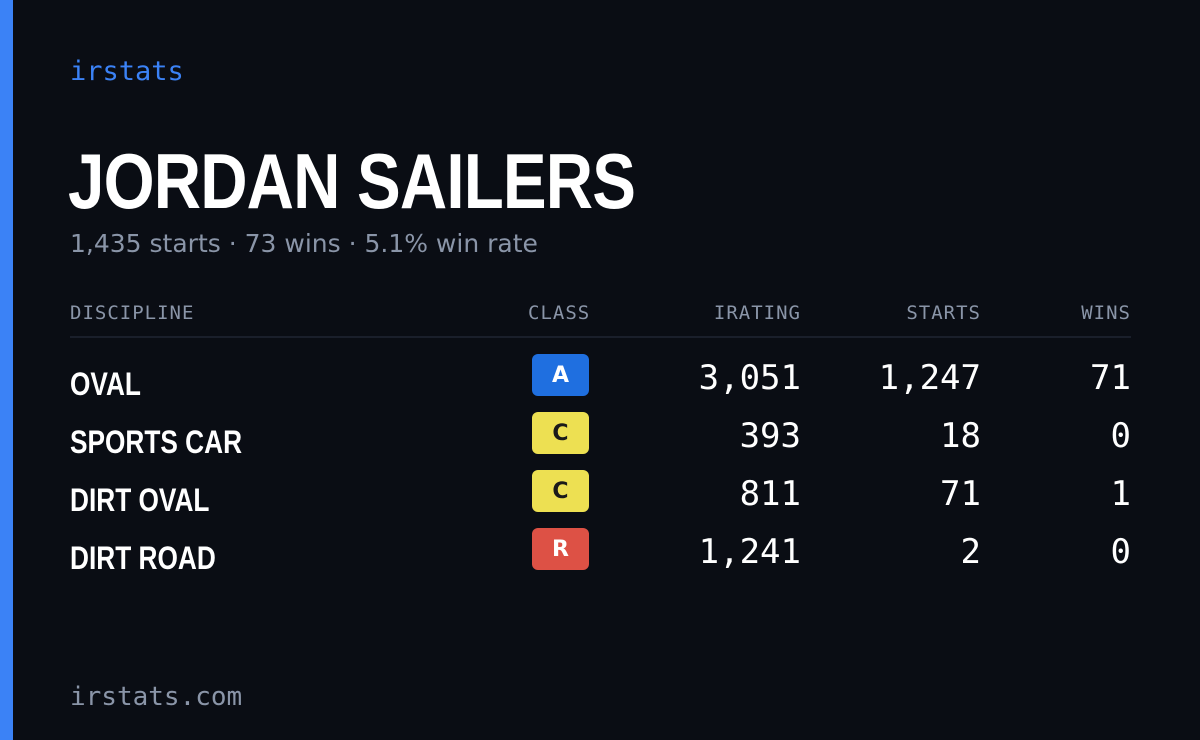  What do you see at coordinates (304, 243) in the screenshot?
I see `driver-summary: 1,435 starts · 73 wins · 5.1% win rate` at bounding box center [304, 243].